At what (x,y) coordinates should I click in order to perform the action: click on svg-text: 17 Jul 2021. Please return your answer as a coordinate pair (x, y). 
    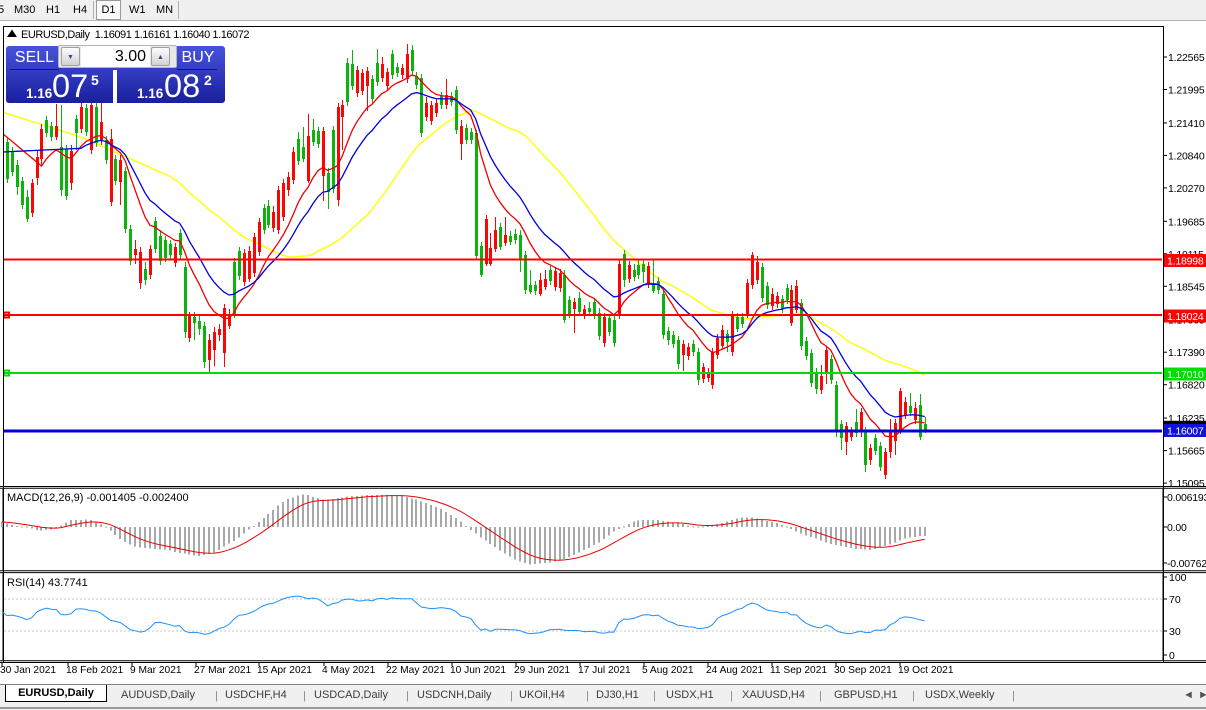
    Looking at the image, I should click on (604, 670).